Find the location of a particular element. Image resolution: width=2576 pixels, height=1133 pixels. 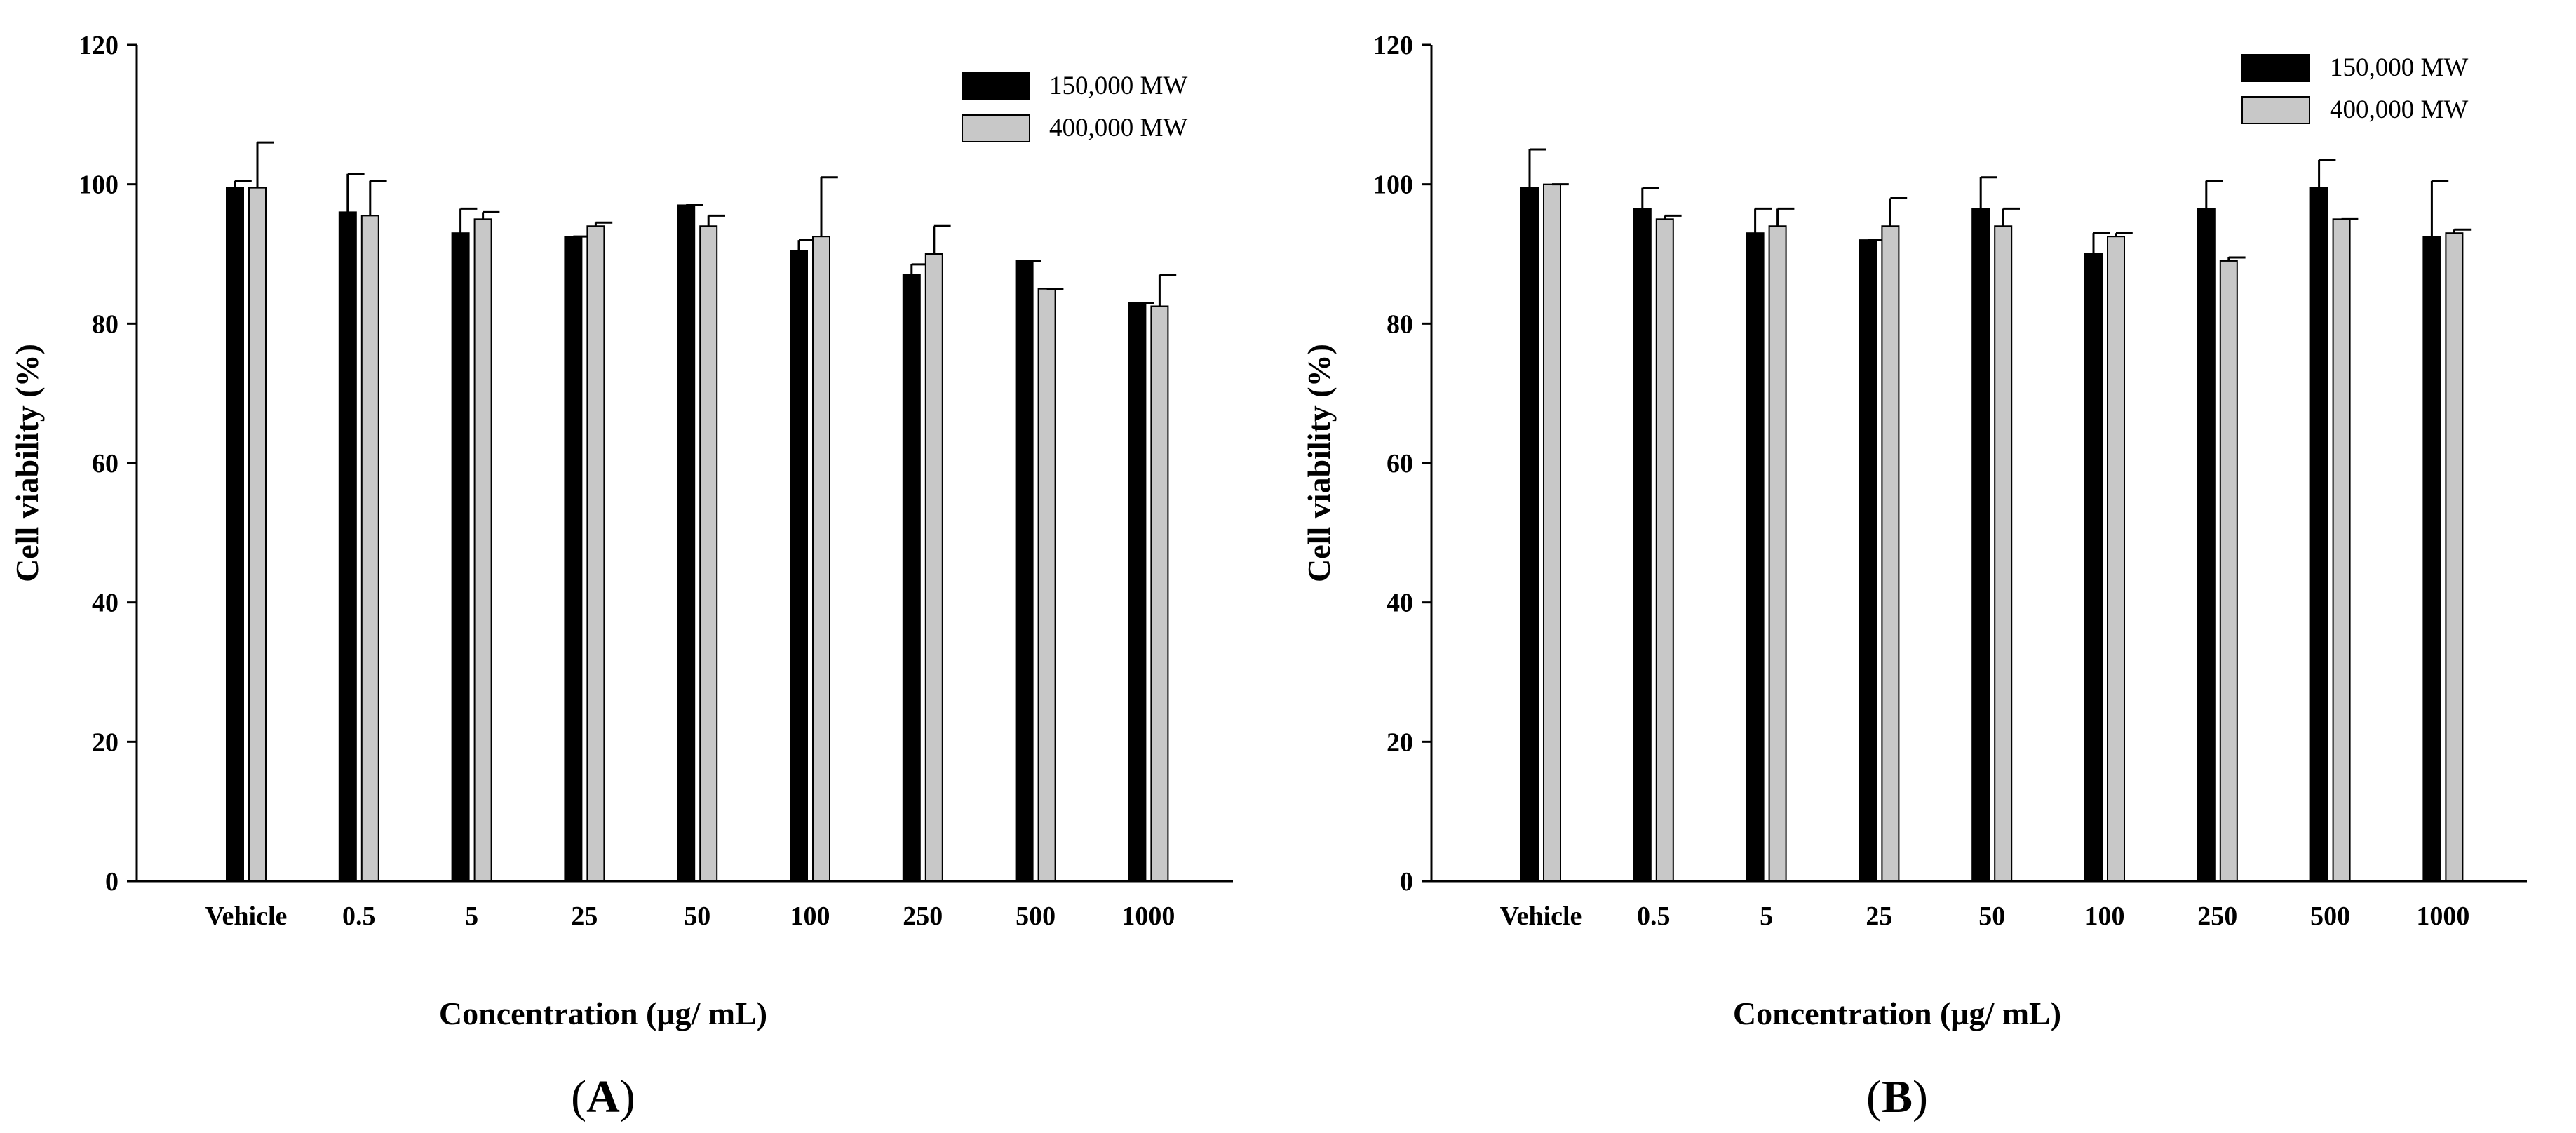

panel-label: (A) is located at coordinates (603, 1096).